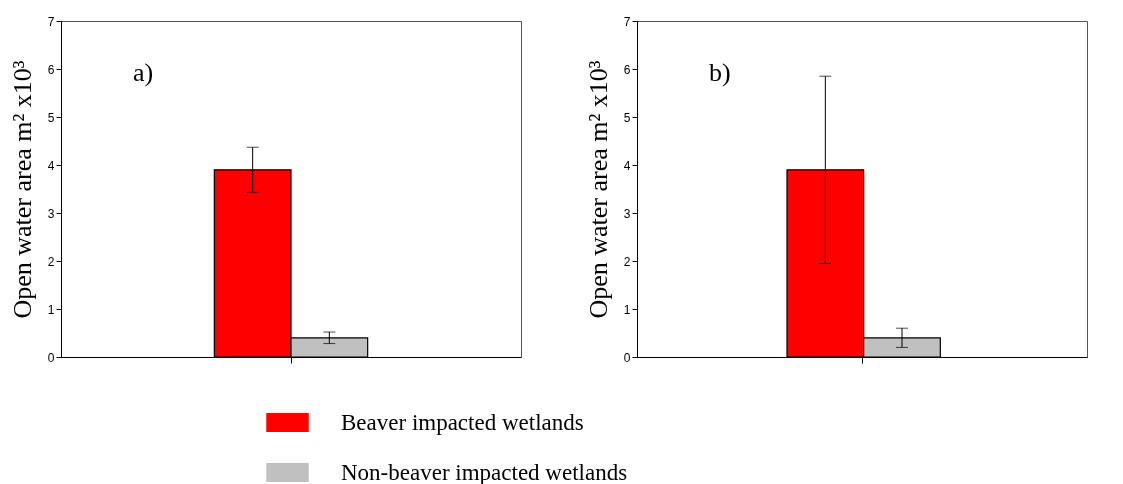  What do you see at coordinates (720, 72) in the screenshot?
I see `annotation: b)` at bounding box center [720, 72].